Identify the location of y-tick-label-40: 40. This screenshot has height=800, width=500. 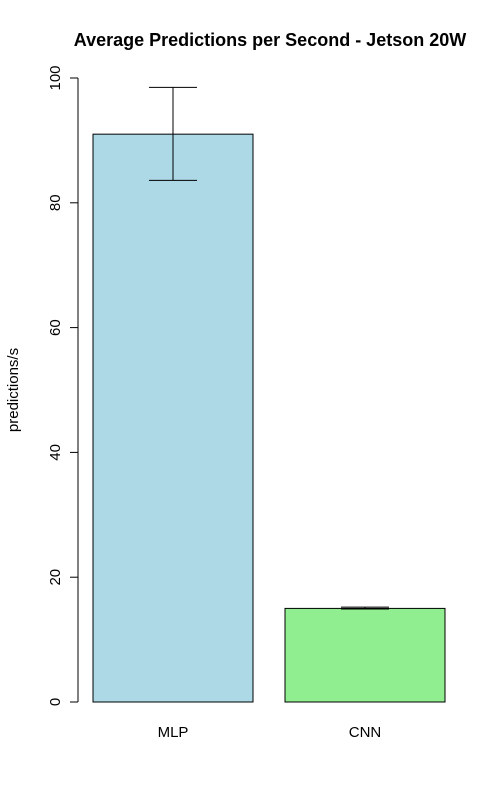
(55, 452).